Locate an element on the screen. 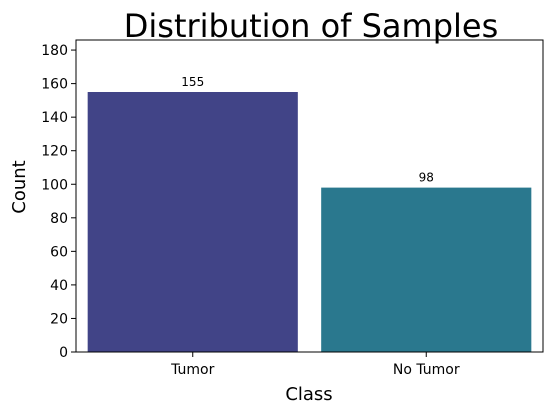 The height and width of the screenshot is (413, 552). y-tick-label: 100 is located at coordinates (54, 185).